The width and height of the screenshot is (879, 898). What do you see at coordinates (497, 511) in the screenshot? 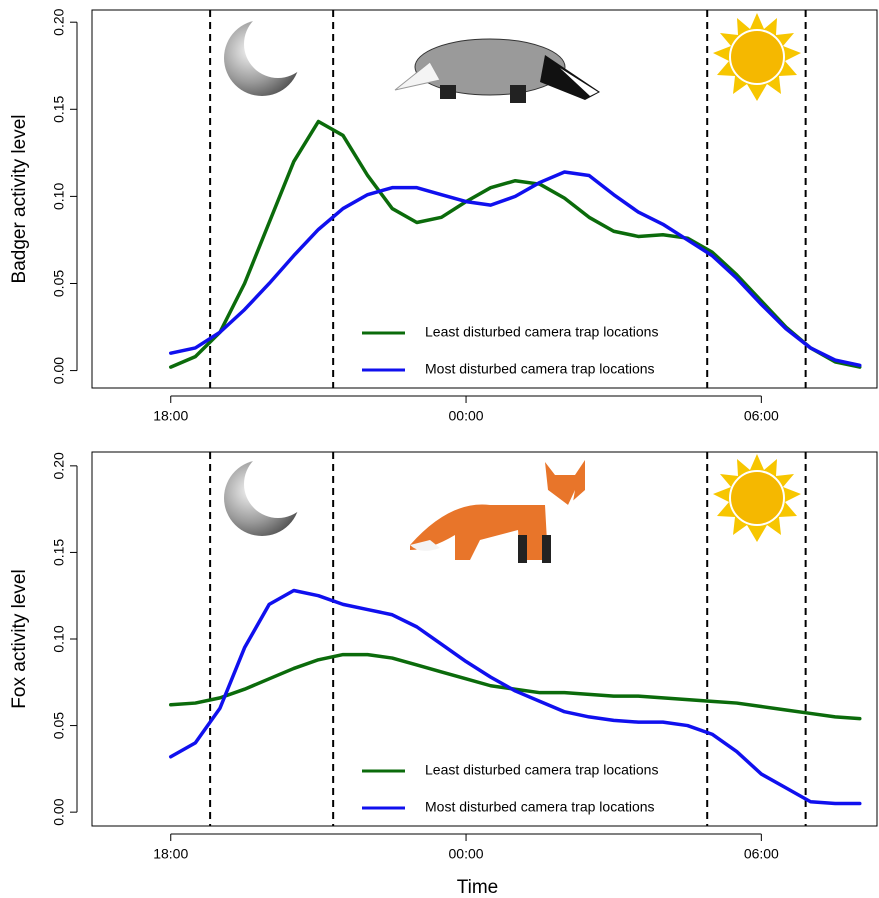
I see `fox-icon` at bounding box center [497, 511].